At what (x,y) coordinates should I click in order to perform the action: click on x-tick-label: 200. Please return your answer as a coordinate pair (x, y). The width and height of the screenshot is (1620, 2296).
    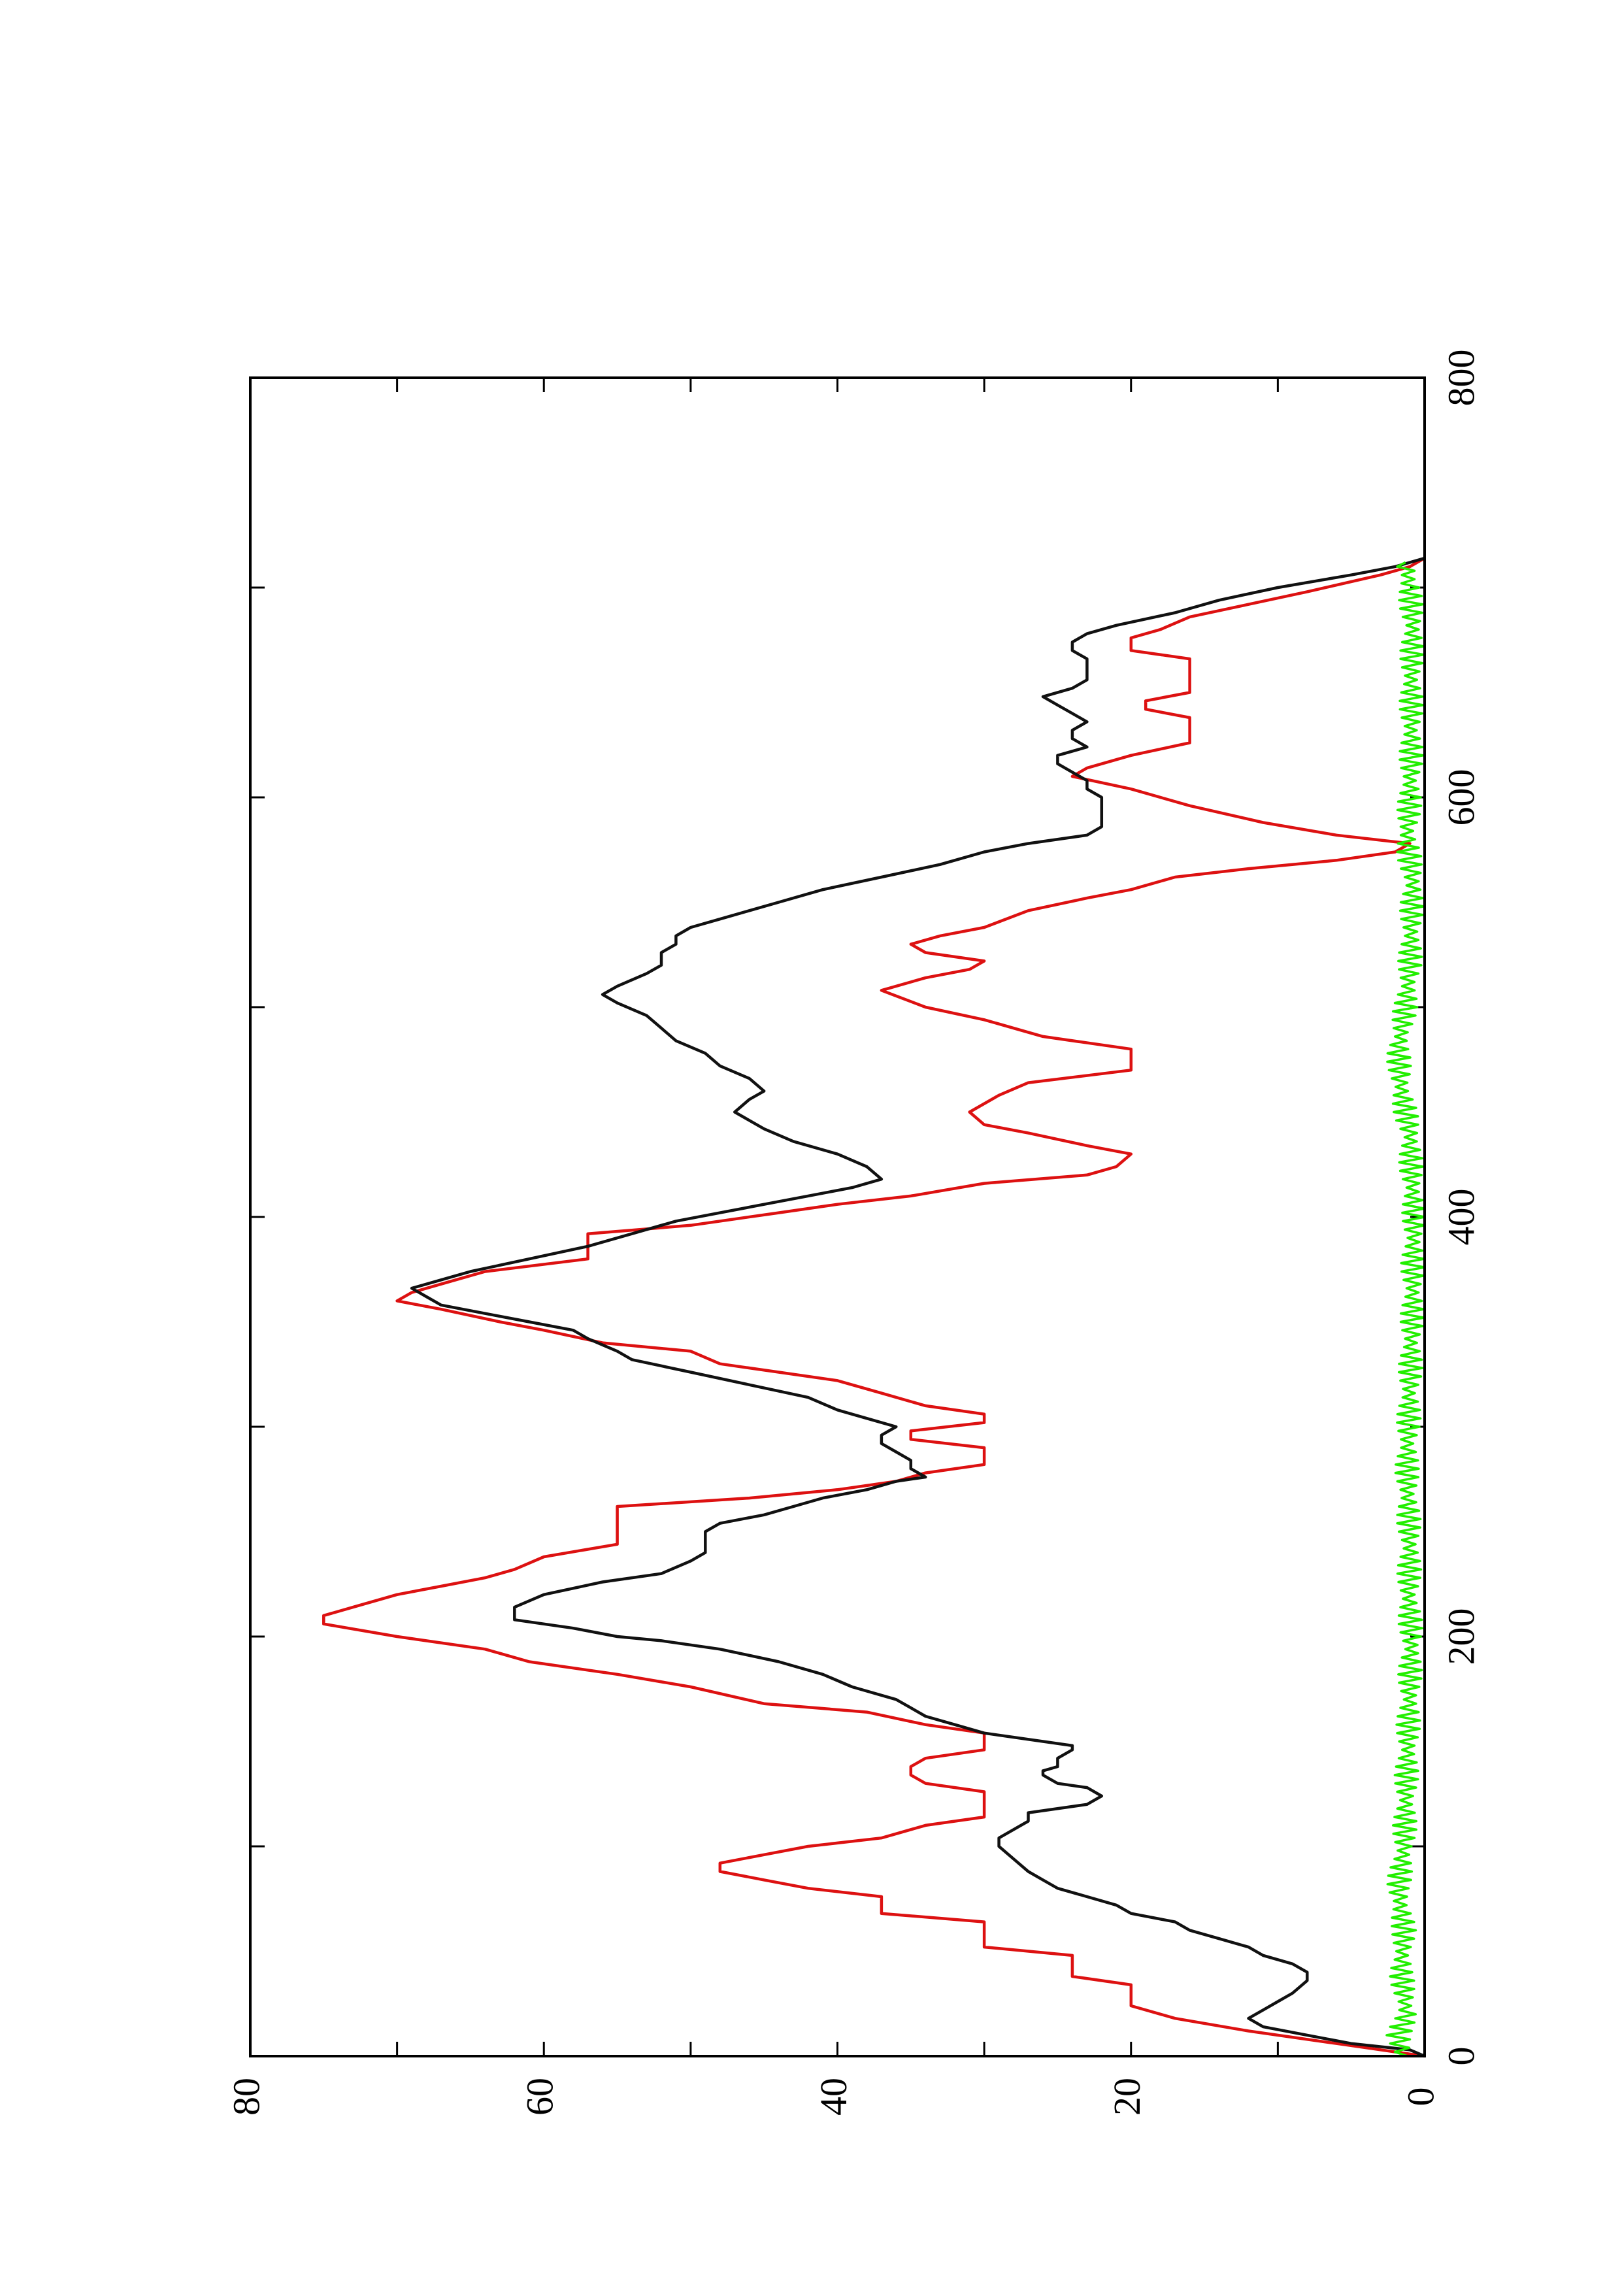
    Looking at the image, I should click on (1461, 1636).